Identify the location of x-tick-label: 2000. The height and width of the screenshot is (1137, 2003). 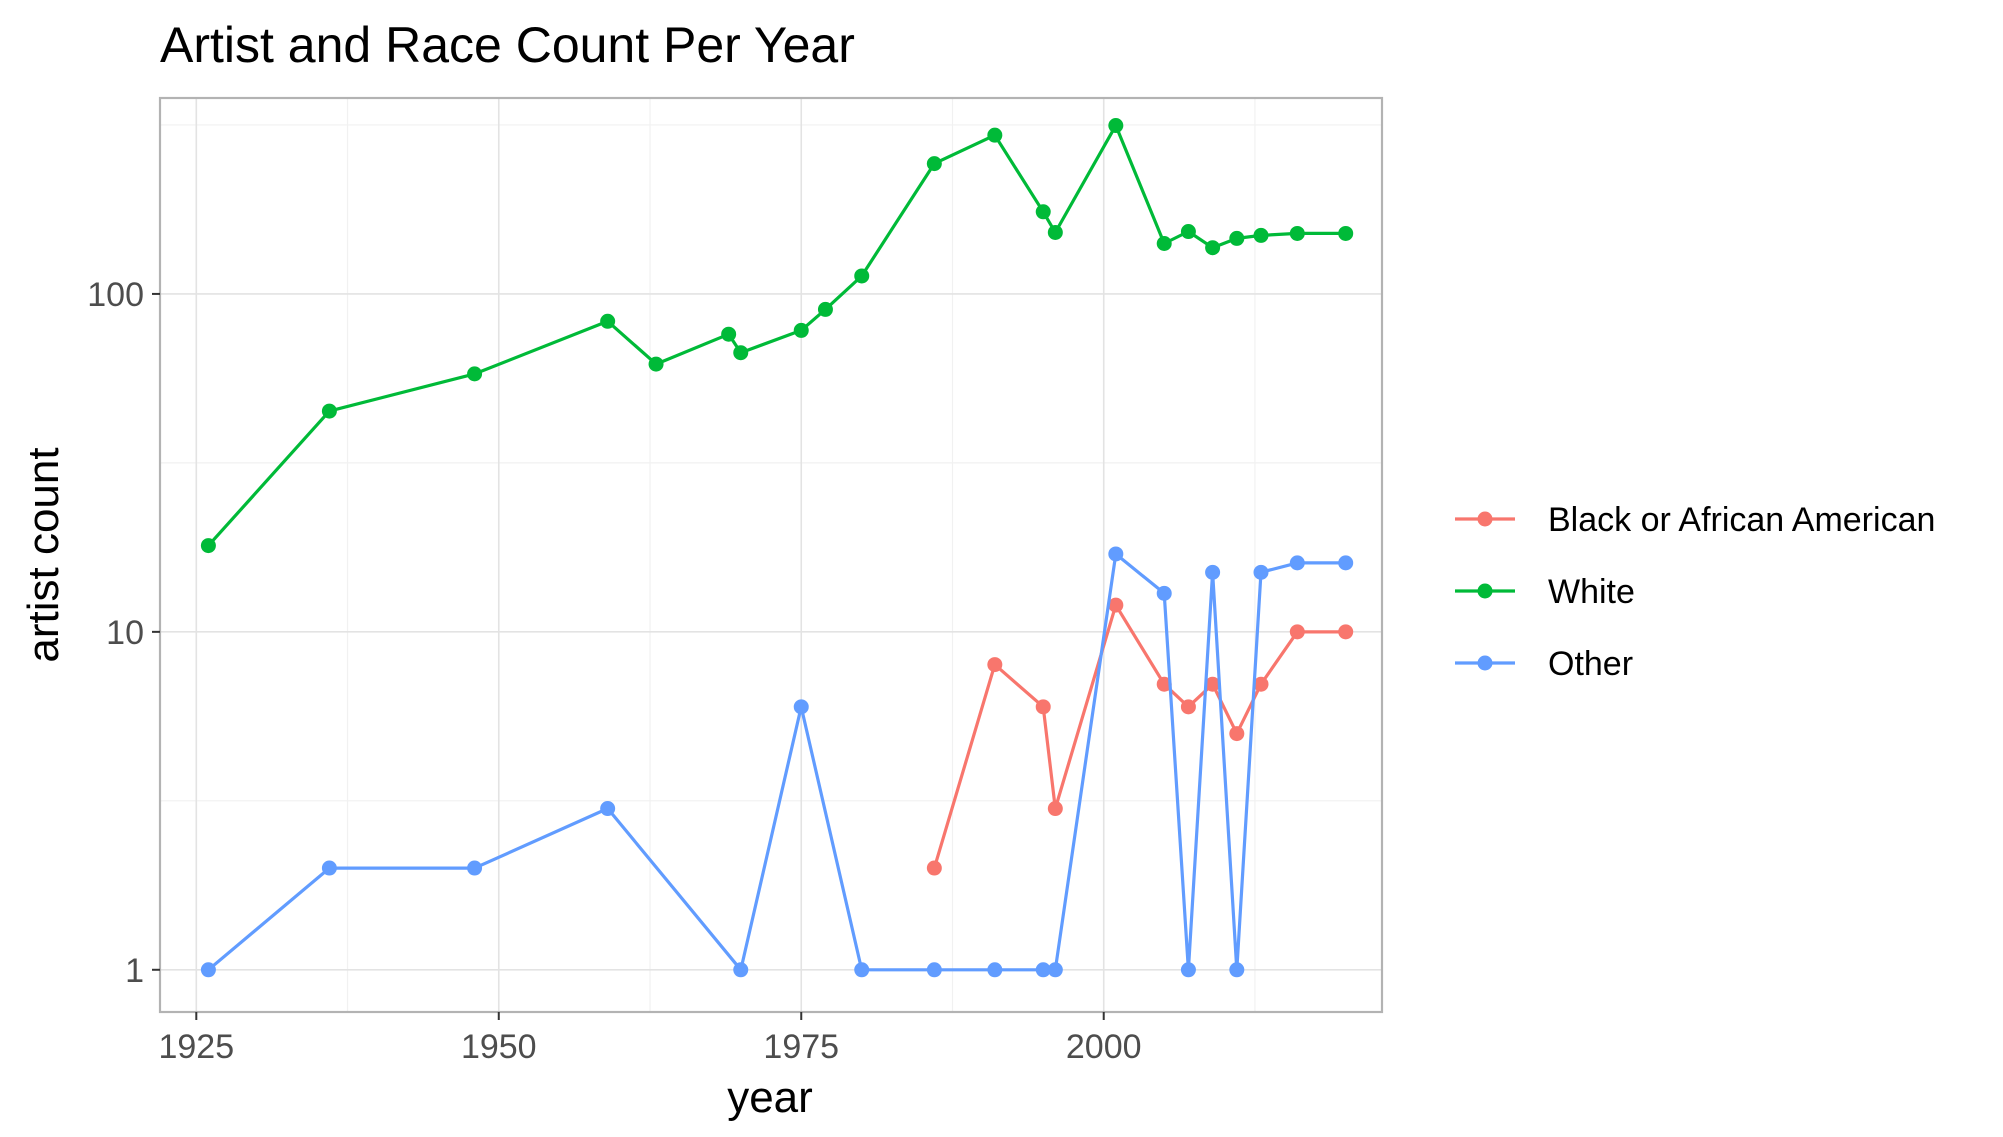
(1104, 1047).